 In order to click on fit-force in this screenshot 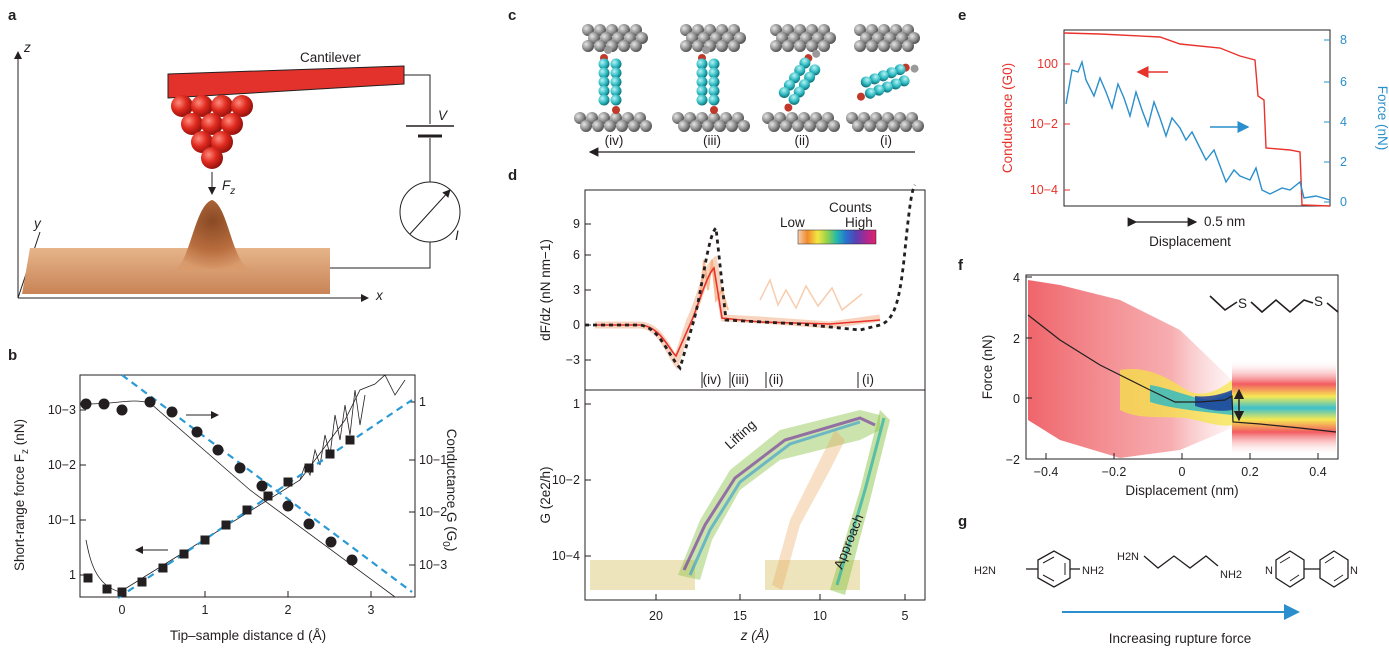, I will do `click(267, 483)`.